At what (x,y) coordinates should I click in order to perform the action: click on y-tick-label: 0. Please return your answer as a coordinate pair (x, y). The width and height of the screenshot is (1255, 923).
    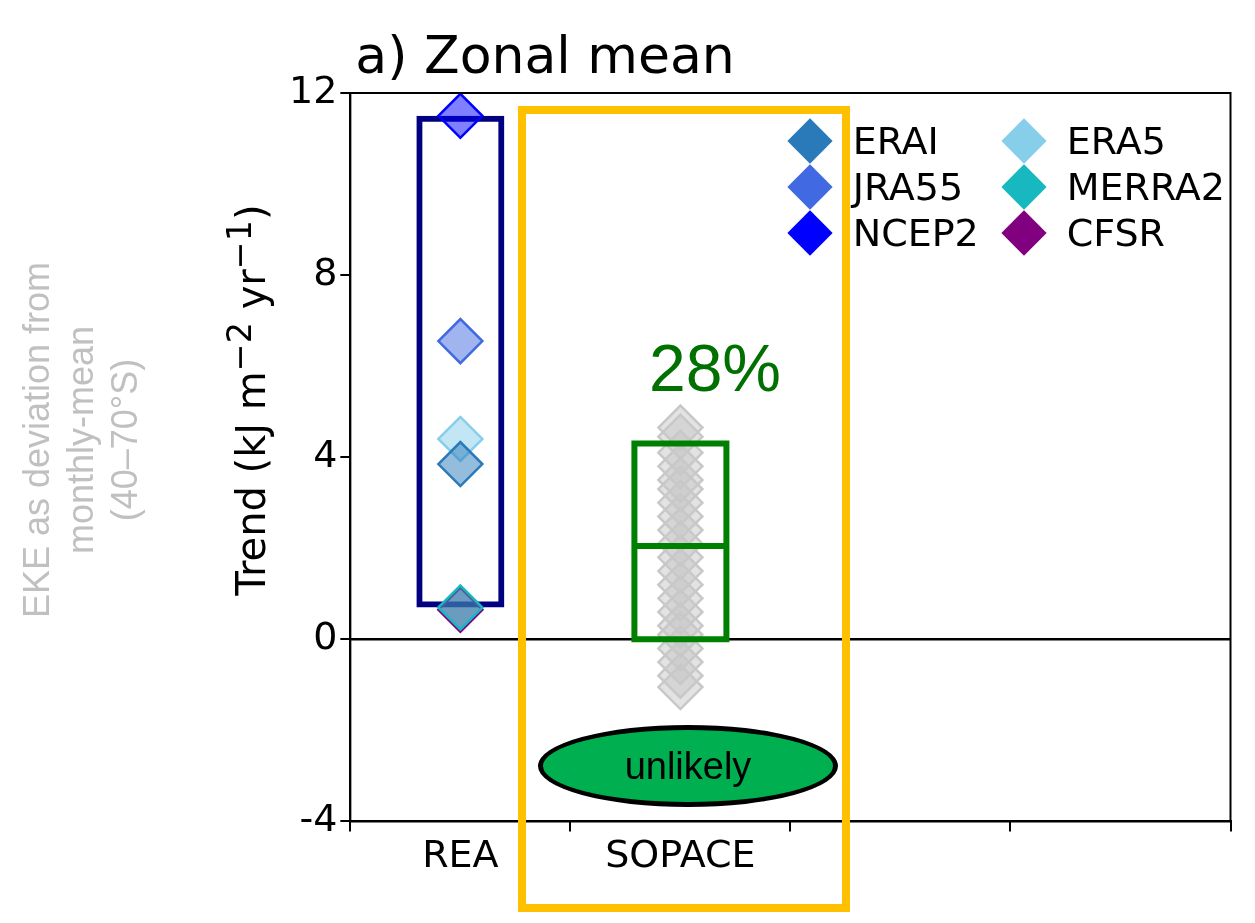
    Looking at the image, I should click on (325, 636).